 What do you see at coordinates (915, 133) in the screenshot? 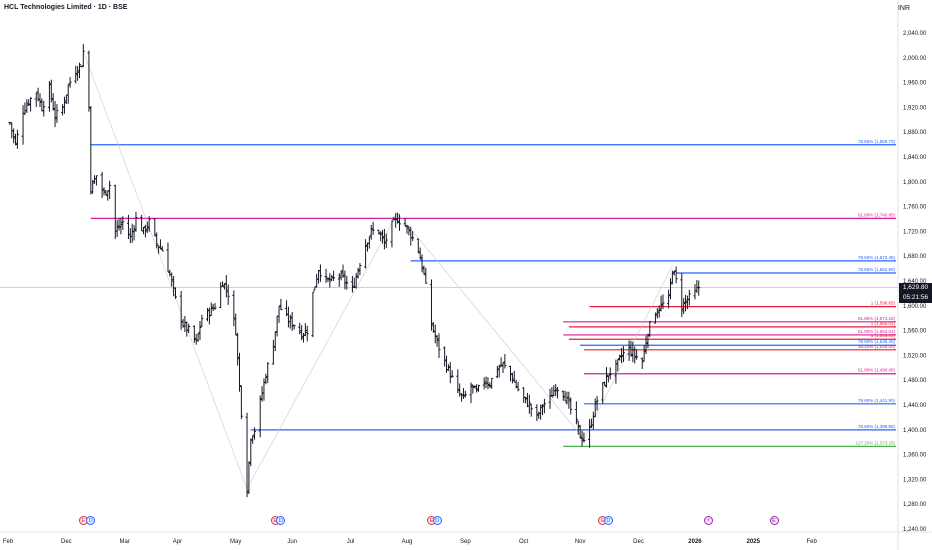
I see `y-tick-label: 1,880.00` at bounding box center [915, 133].